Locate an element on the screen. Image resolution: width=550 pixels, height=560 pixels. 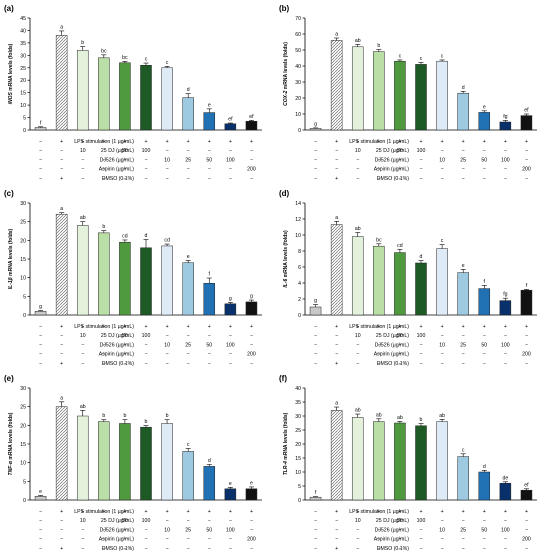
y-tick-label: 35 is located at coordinates (23, 44).